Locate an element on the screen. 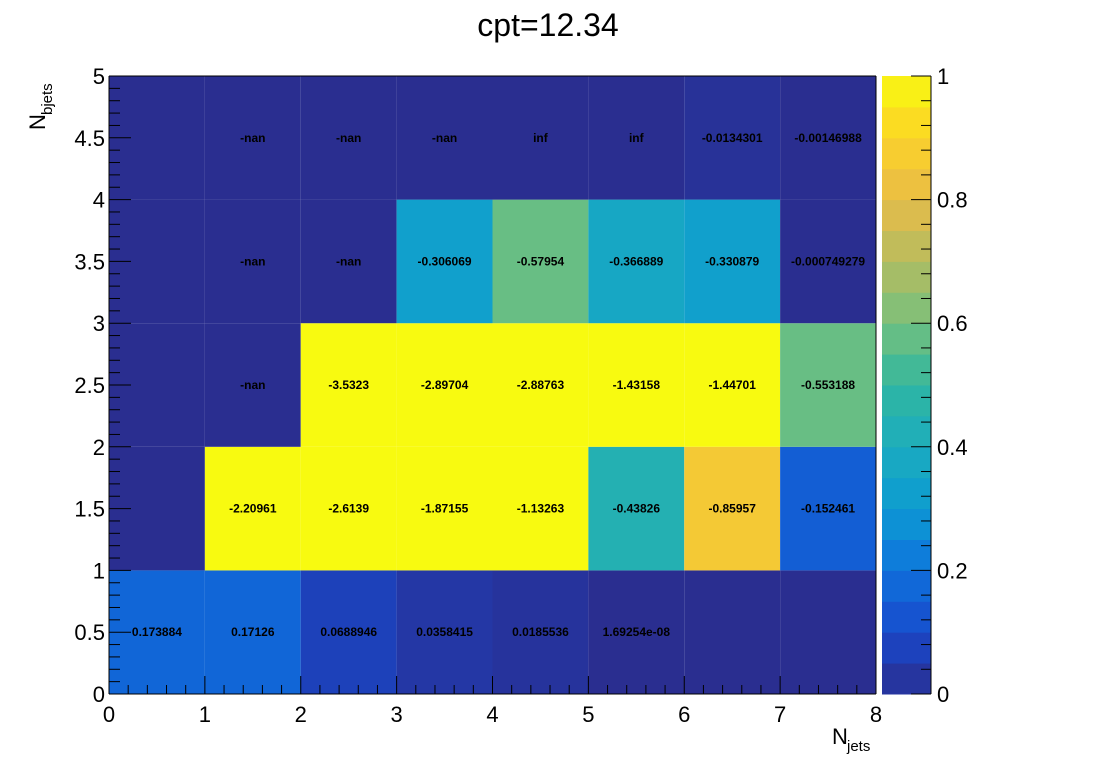 This screenshot has width=1096, height=772. heatmap-cell-label: -0.330879 is located at coordinates (732, 261).